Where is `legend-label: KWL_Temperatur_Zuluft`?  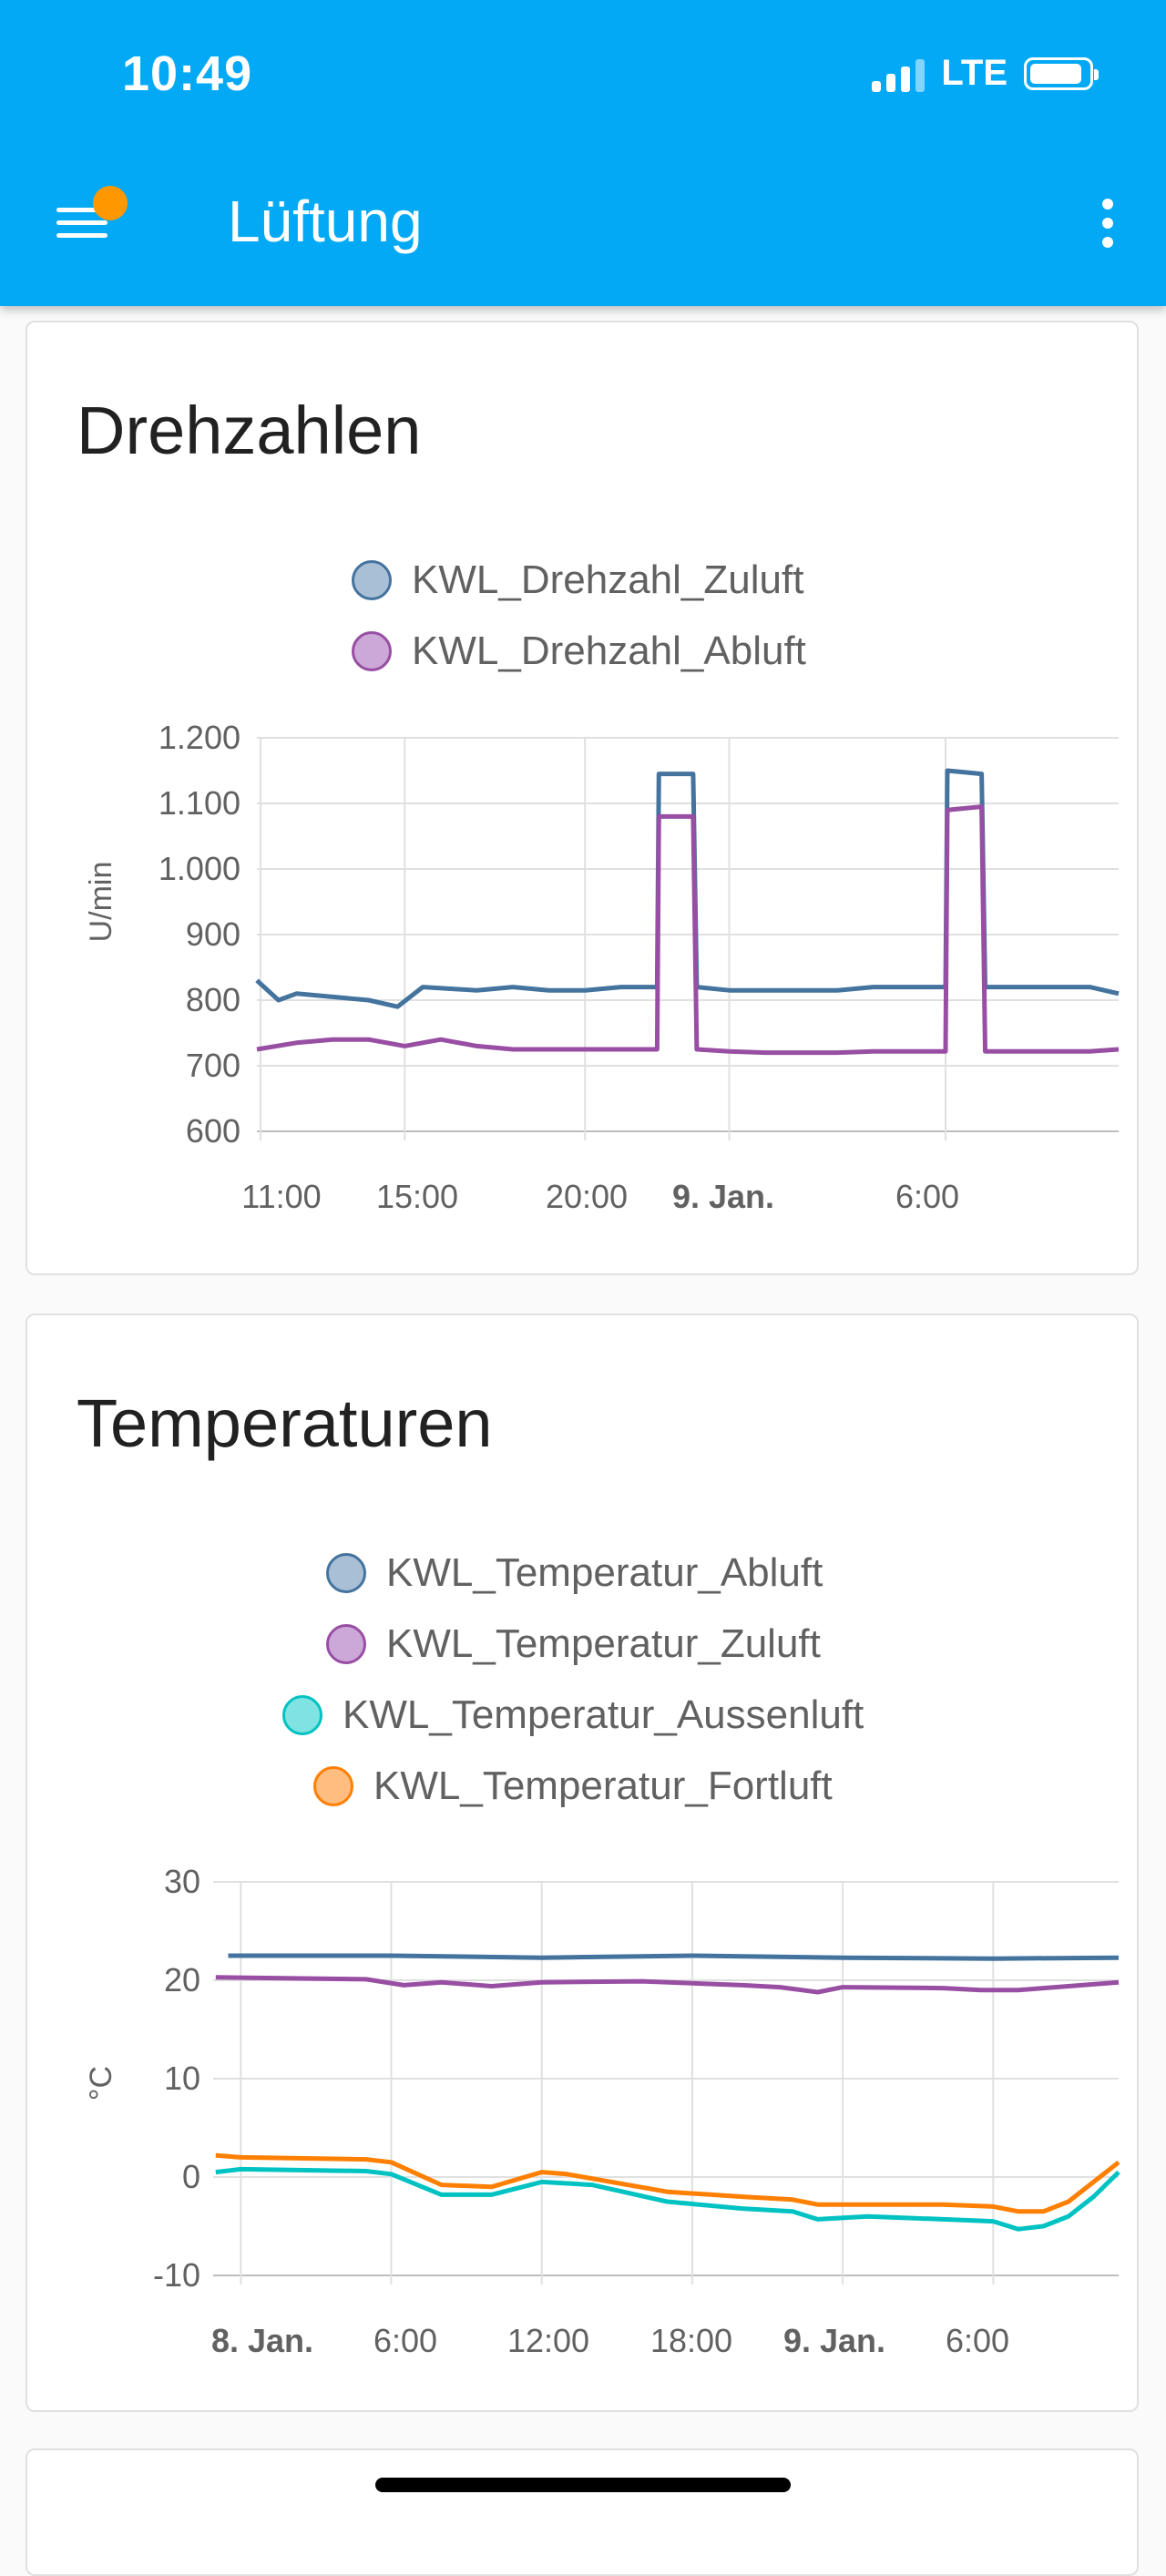 legend-label: KWL_Temperatur_Zuluft is located at coordinates (603, 1643).